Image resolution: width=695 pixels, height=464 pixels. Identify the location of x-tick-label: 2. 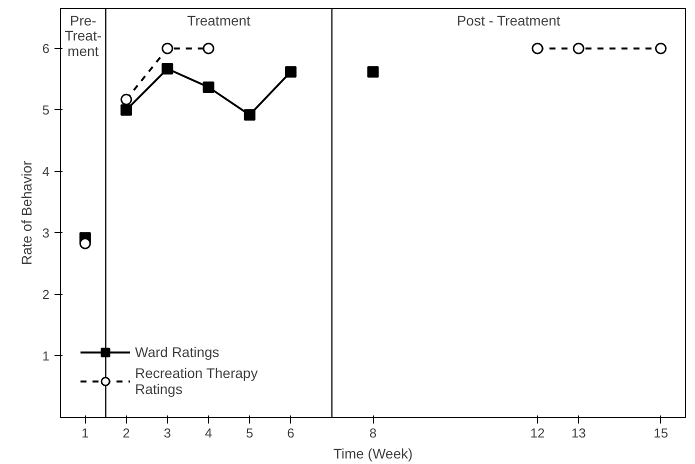
(126, 433).